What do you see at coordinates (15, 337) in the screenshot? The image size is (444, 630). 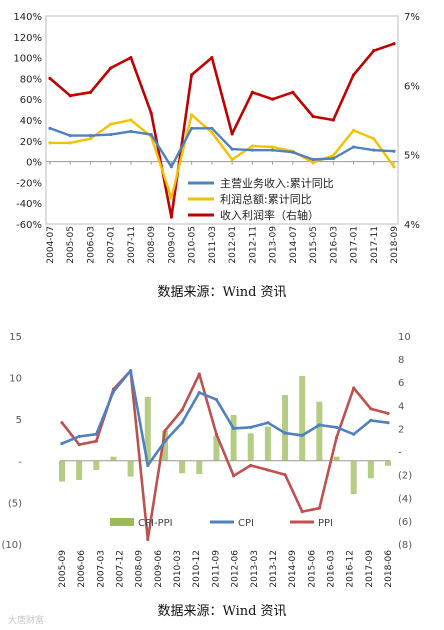 I see `left-axis-tick-label: 15` at bounding box center [15, 337].